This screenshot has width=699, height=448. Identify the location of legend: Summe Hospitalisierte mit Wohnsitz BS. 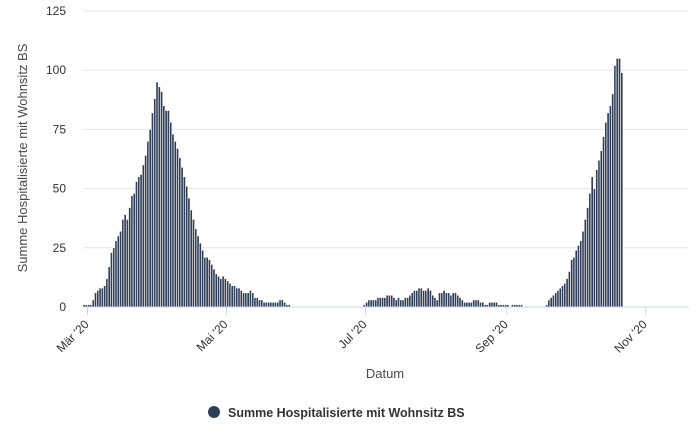
(336, 413).